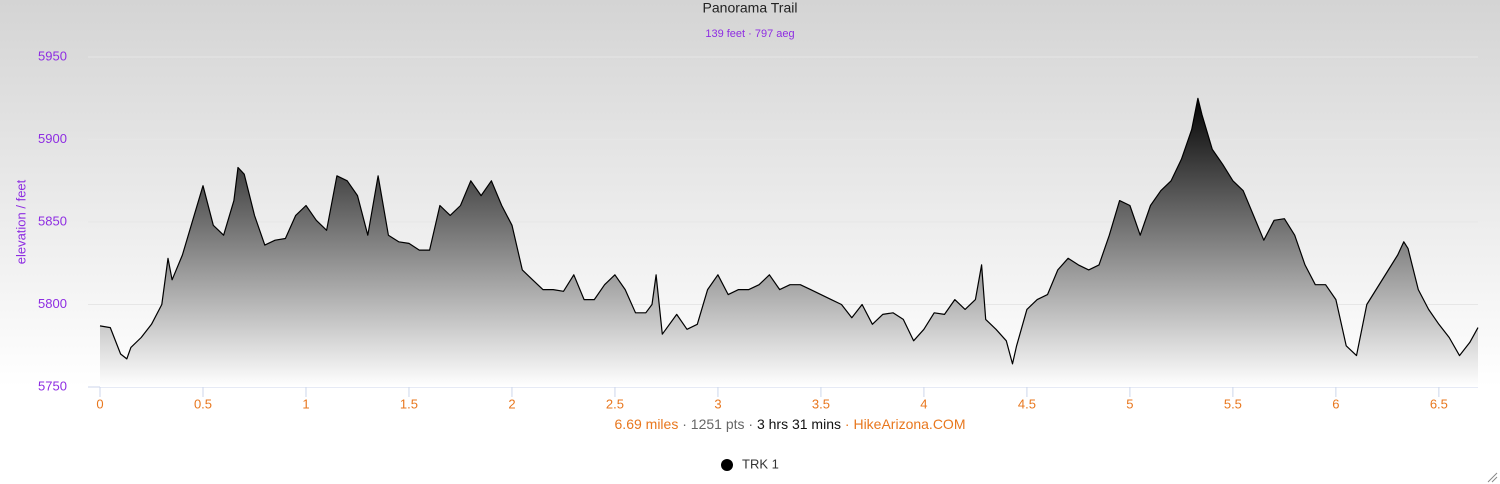 The height and width of the screenshot is (484, 1500). Describe the element at coordinates (718, 424) in the screenshot. I see `footer-points: 1251 pts` at that location.